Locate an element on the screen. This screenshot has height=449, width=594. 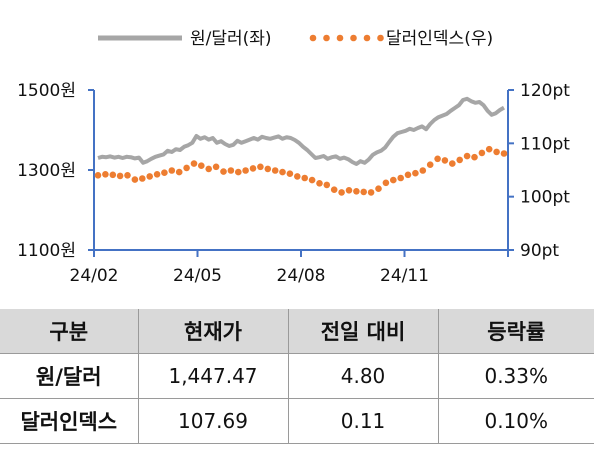
row-change: 4.80 is located at coordinates (363, 376).